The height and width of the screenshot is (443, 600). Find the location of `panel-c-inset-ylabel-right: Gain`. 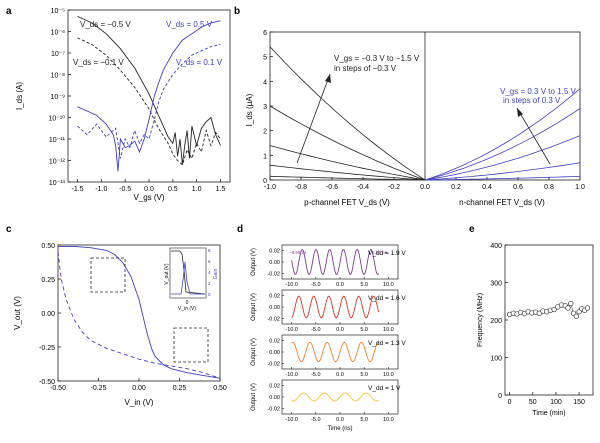

panel-c-inset-ylabel-right: Gain is located at coordinates (216, 274).